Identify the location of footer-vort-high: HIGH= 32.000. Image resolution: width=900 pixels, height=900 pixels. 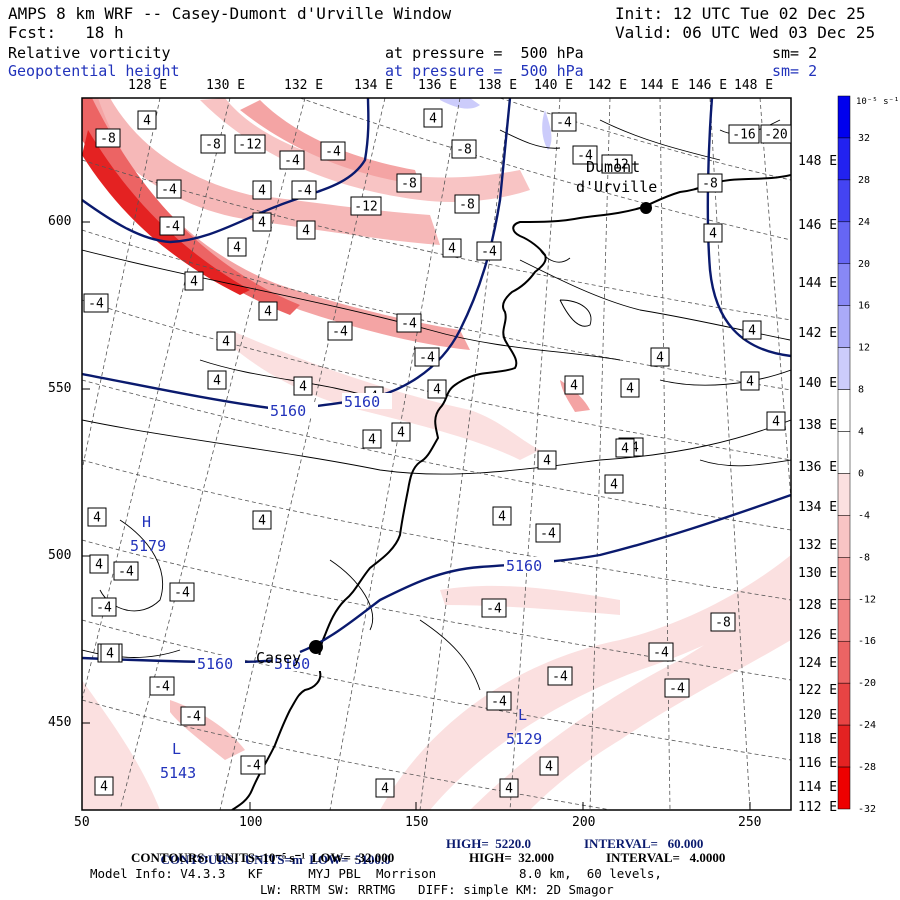
(512, 857).